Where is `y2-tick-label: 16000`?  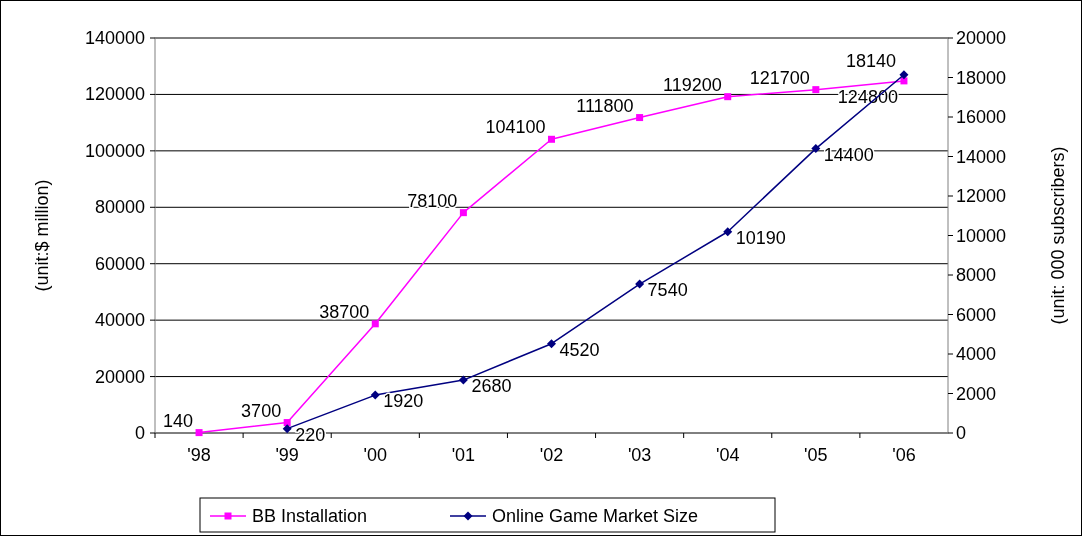 y2-tick-label: 16000 is located at coordinates (981, 117).